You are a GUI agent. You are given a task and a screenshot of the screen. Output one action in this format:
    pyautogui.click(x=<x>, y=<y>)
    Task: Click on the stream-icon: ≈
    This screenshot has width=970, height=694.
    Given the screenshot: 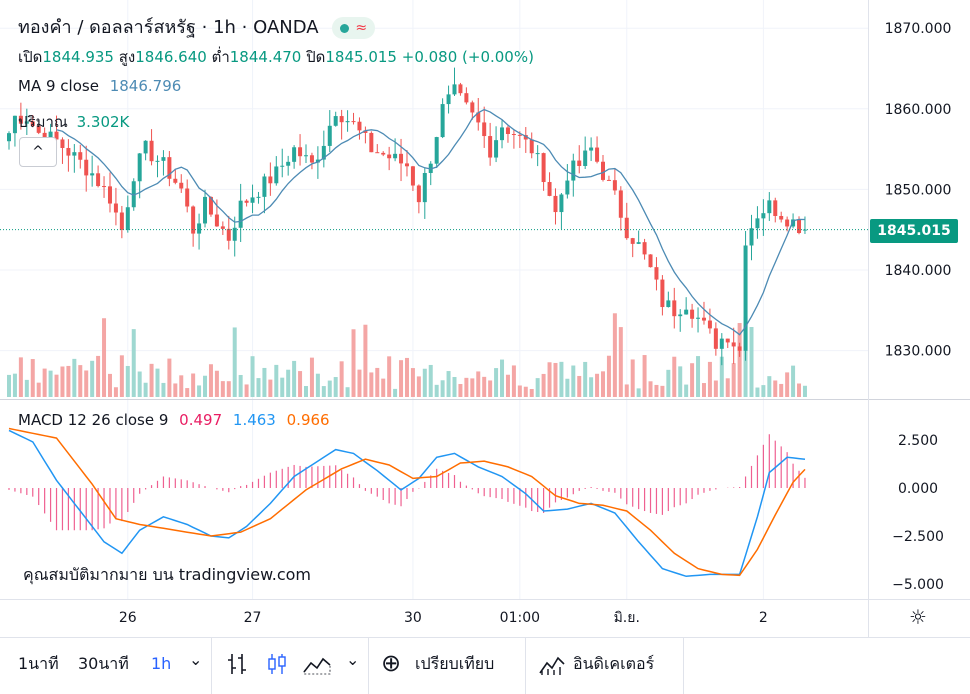 What is the action you would take?
    pyautogui.click(x=361, y=28)
    